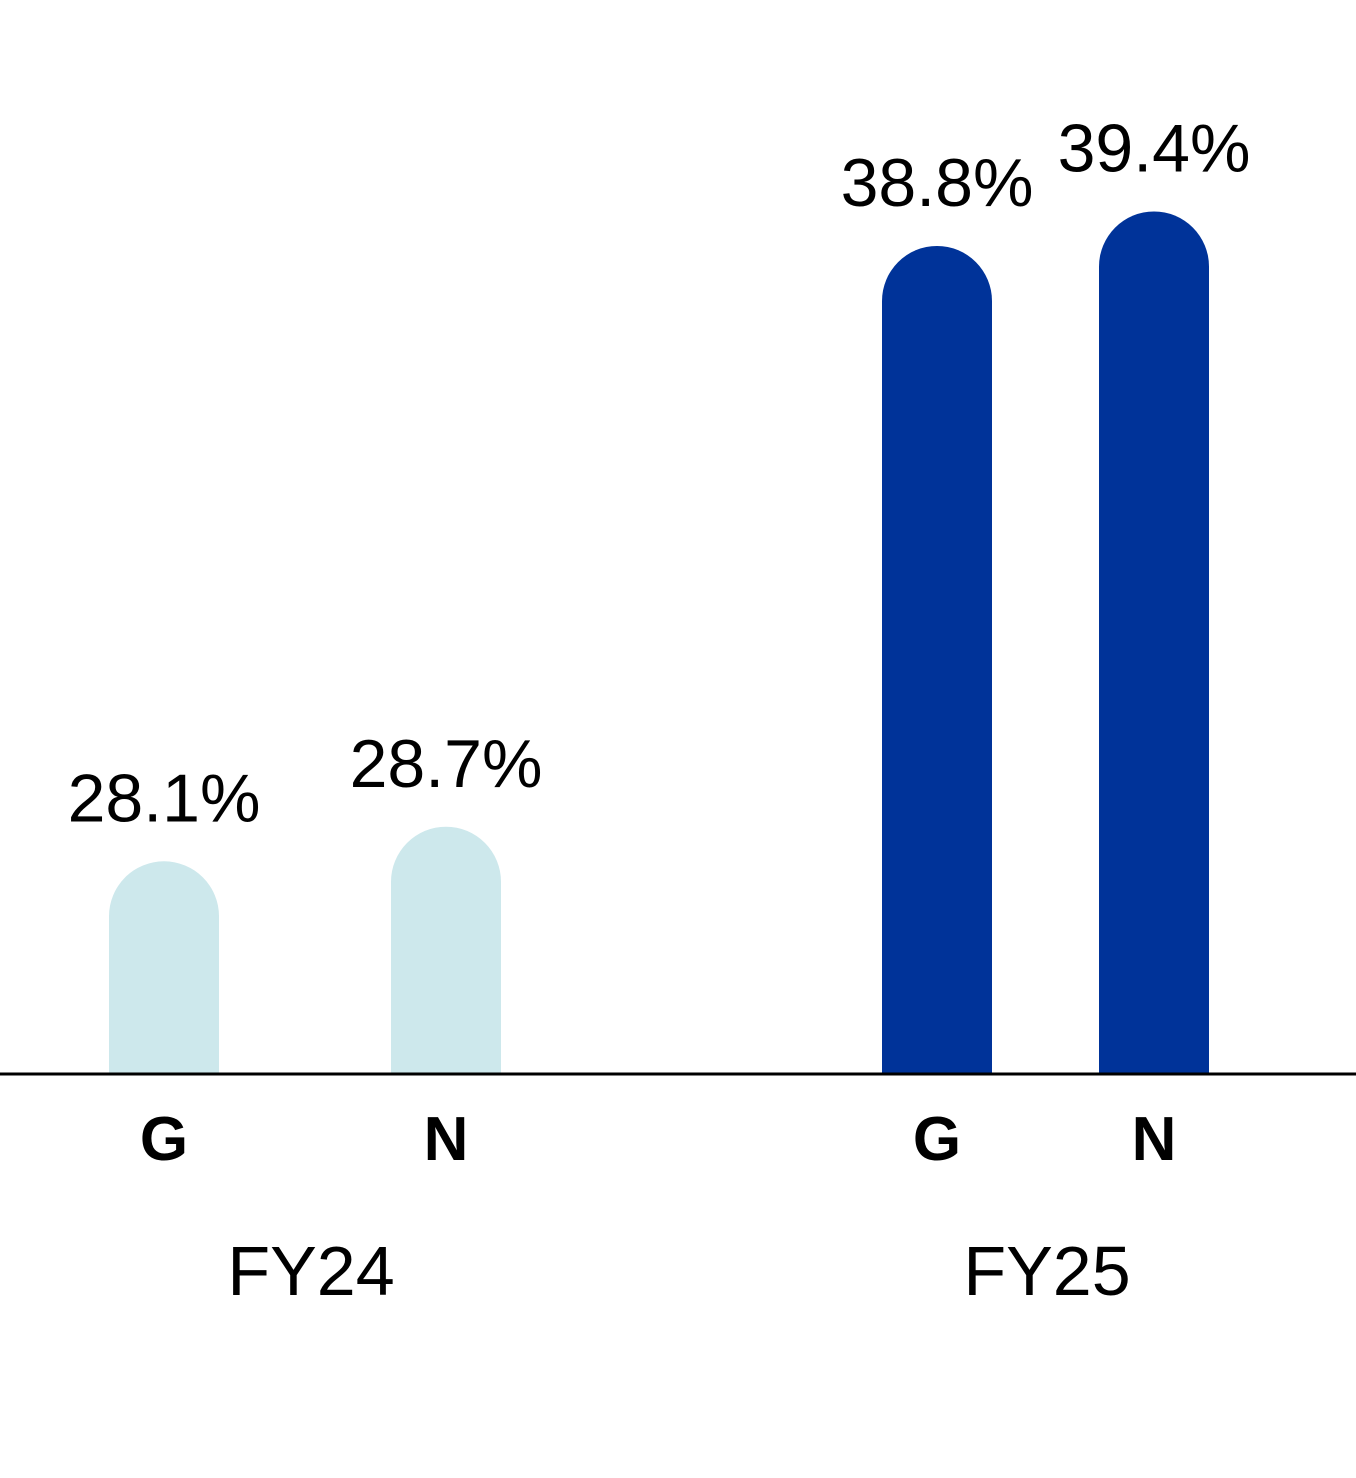 This screenshot has height=1478, width=1356. What do you see at coordinates (446, 764) in the screenshot?
I see `data-label-fy24-n: 28.7%` at bounding box center [446, 764].